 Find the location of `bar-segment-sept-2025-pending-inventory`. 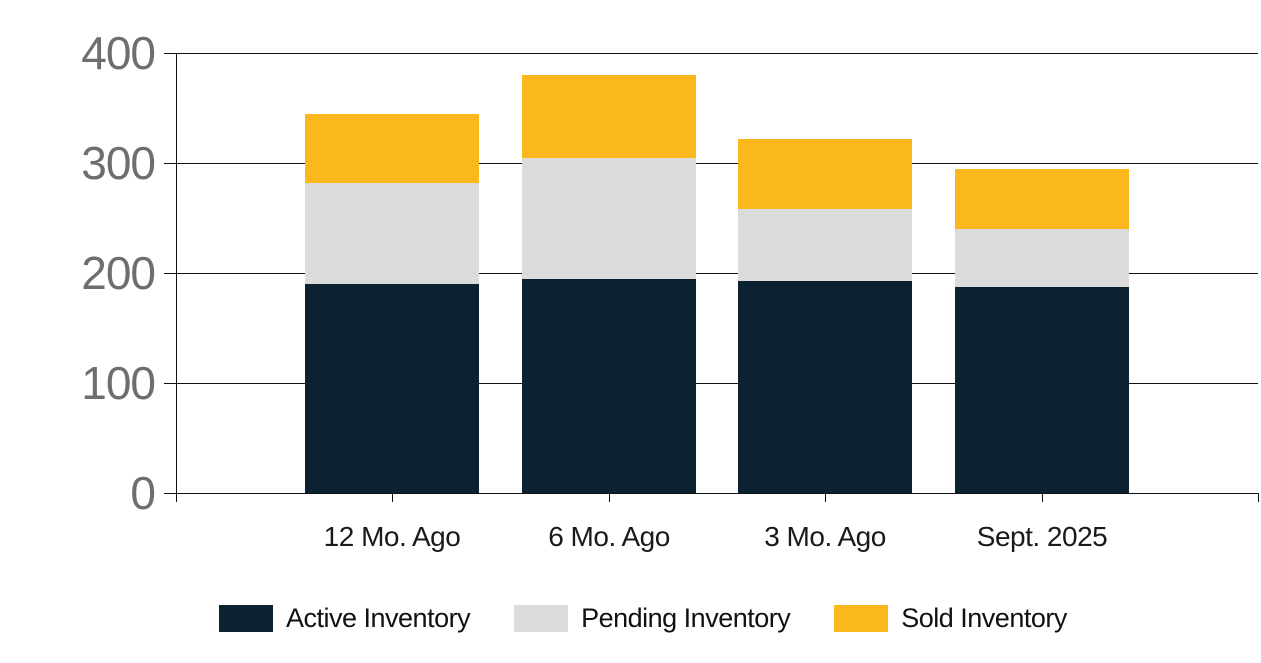

bar-segment-sept-2025-pending-inventory is located at coordinates (1042, 258).